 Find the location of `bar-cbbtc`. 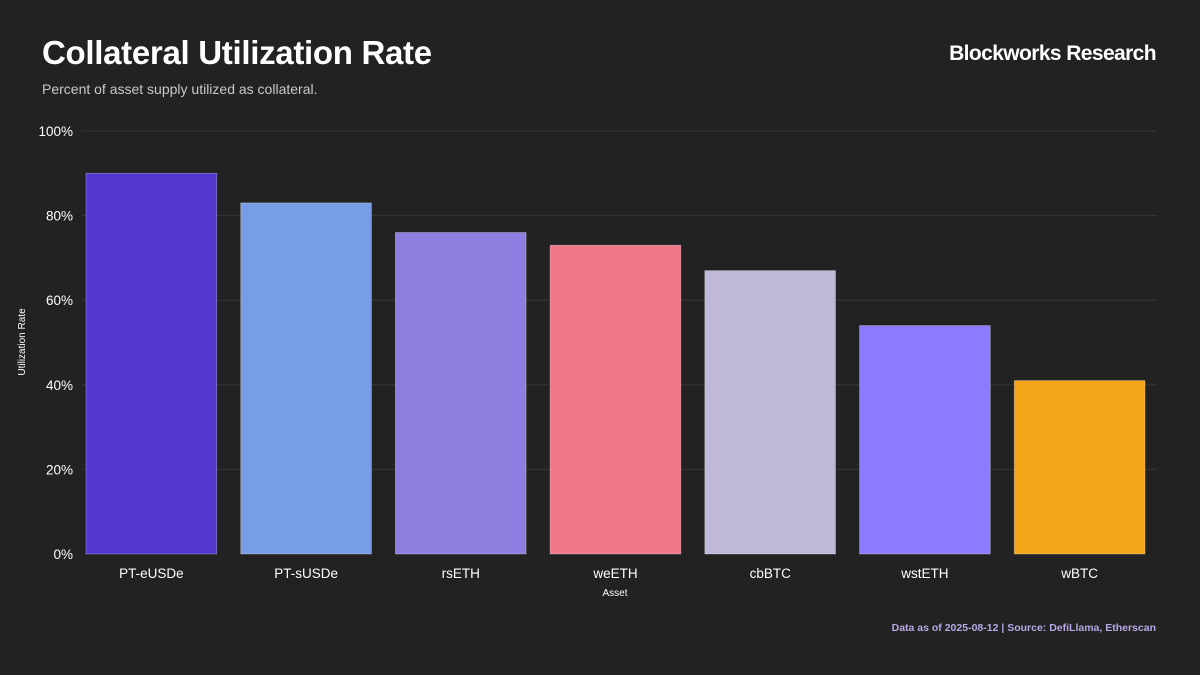

bar-cbbtc is located at coordinates (770, 412).